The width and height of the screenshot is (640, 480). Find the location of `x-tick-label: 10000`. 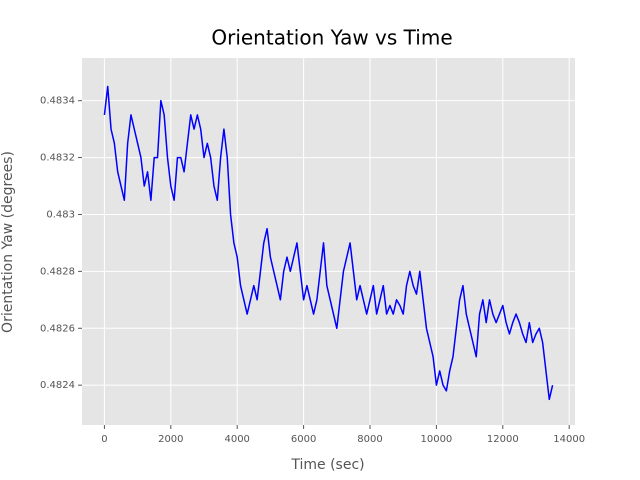

x-tick-label: 10000 is located at coordinates (436, 439).